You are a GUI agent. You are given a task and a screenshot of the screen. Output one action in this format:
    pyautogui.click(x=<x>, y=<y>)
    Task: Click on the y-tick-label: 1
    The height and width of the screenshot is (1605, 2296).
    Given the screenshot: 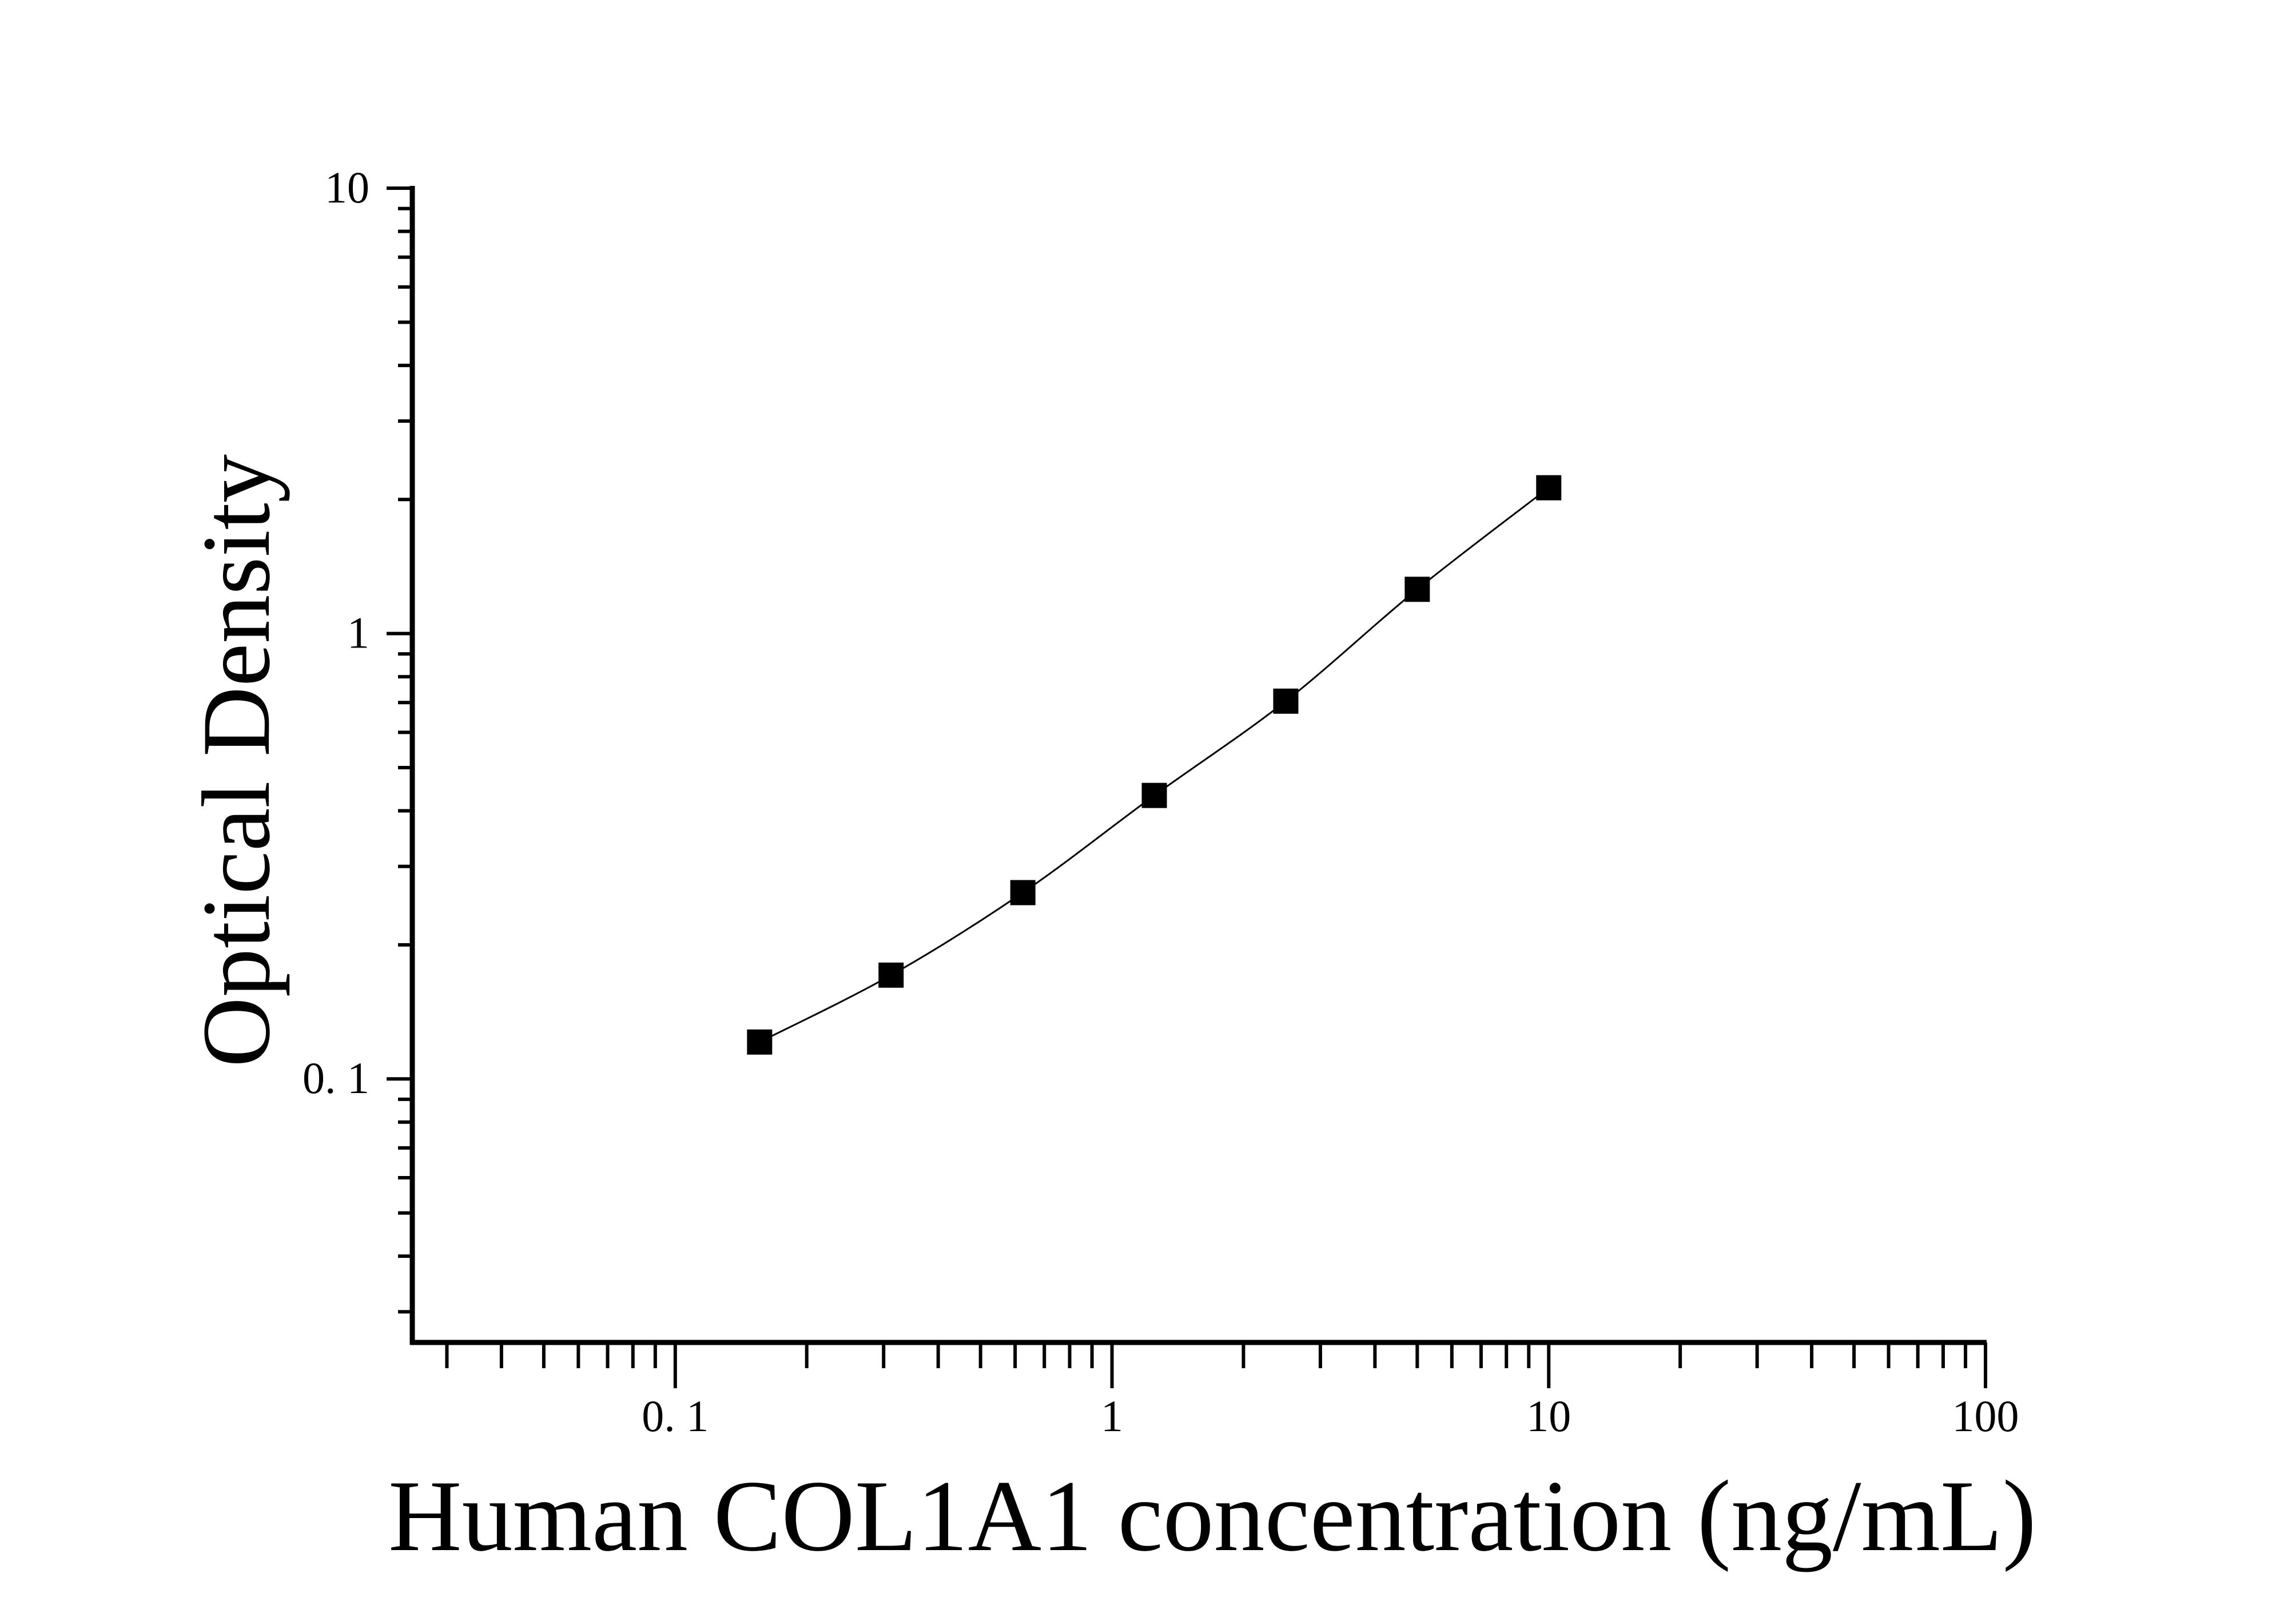 What is the action you would take?
    pyautogui.click(x=358, y=633)
    